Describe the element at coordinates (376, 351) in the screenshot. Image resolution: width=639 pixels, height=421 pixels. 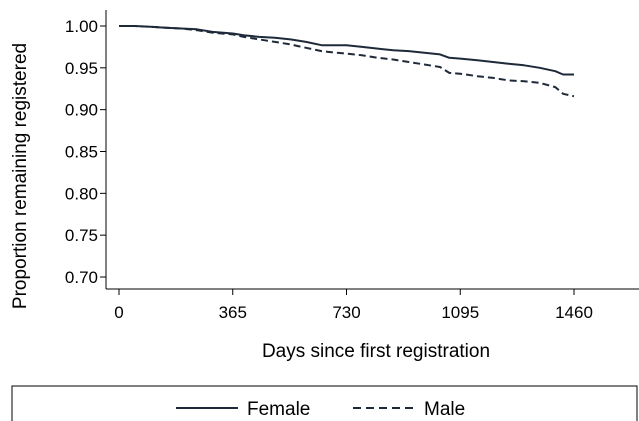
I see `x-axis-title: Days since first registration` at that location.